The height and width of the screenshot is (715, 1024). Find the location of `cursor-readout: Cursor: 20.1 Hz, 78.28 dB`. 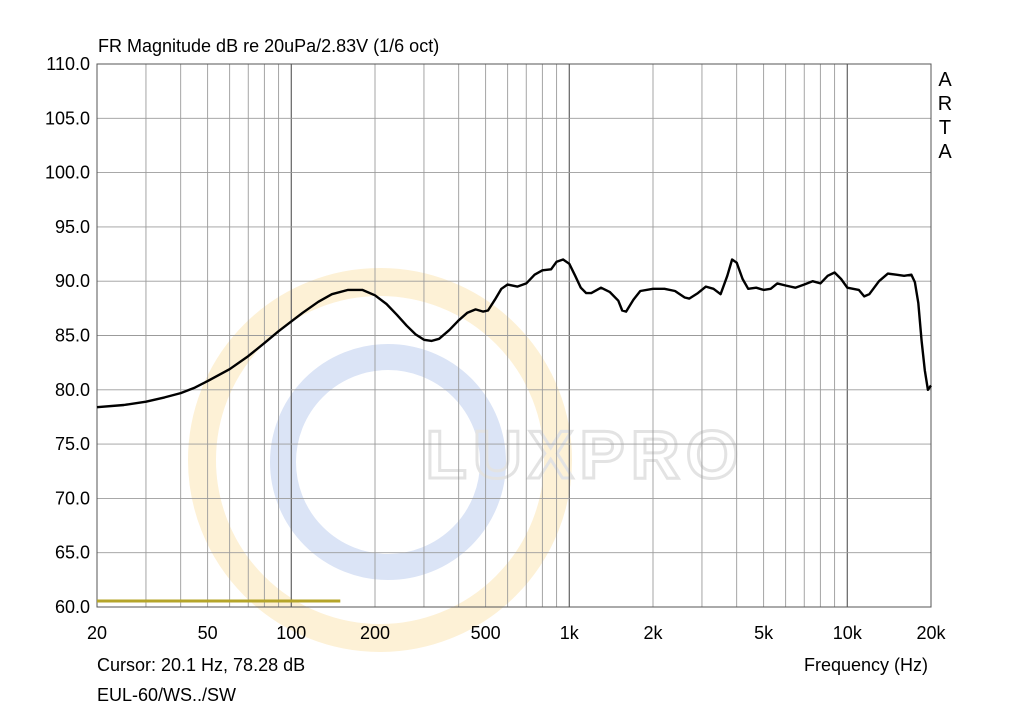

cursor-readout: Cursor: 20.1 Hz, 78.28 dB is located at coordinates (201, 665).